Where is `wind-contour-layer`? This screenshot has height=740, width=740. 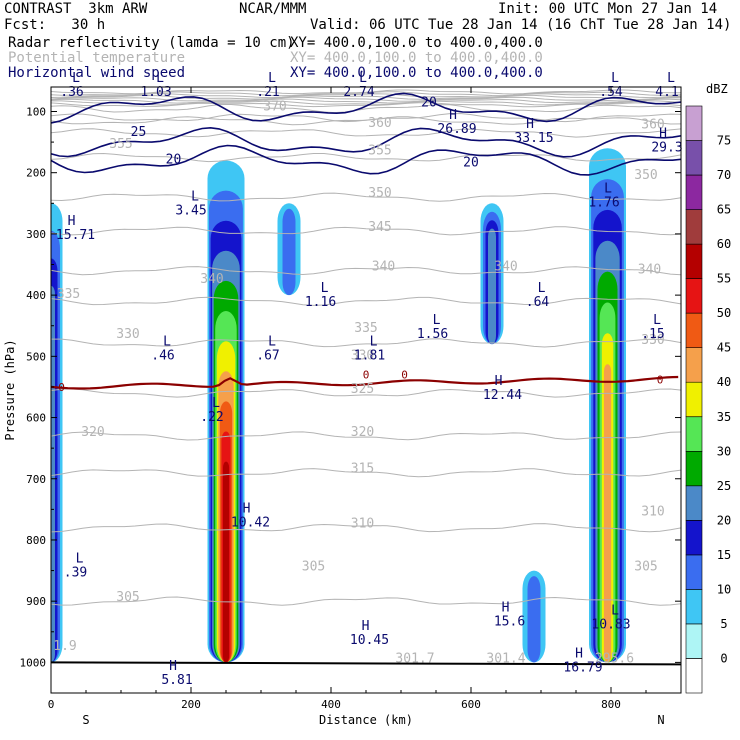 wind-contour-layer is located at coordinates (366, 134).